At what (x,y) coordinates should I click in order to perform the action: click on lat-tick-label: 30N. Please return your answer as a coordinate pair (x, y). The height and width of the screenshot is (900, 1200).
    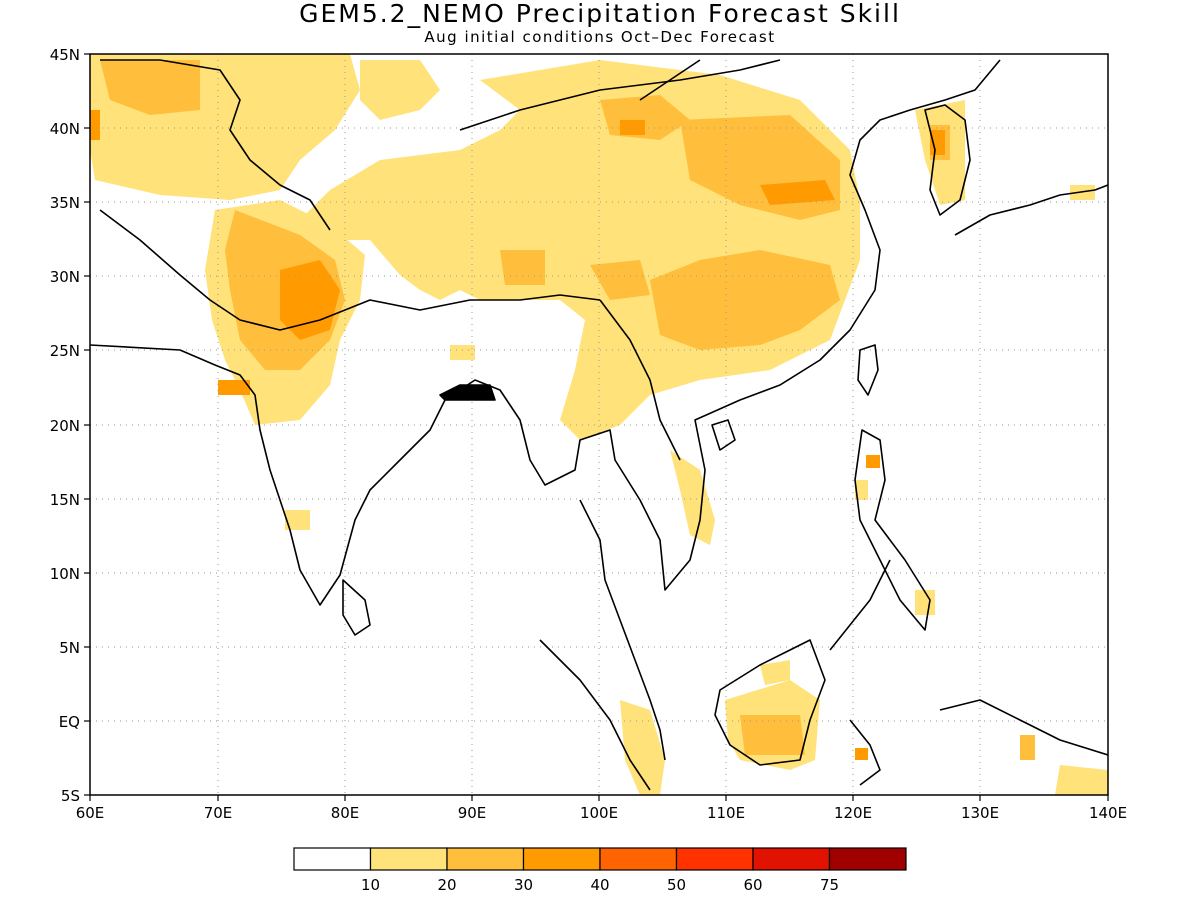
    Looking at the image, I should click on (65, 277).